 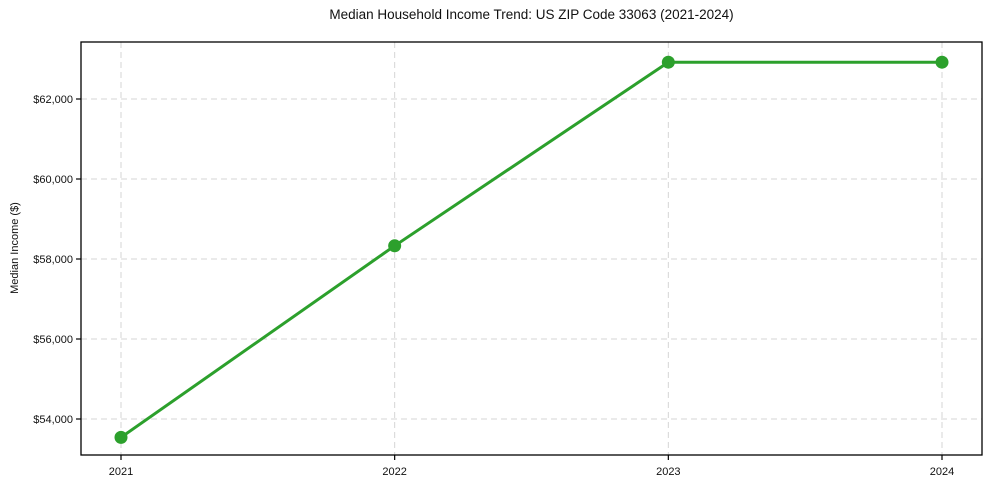 I want to click on y-tick-label: $56,000, so click(x=53, y=340).